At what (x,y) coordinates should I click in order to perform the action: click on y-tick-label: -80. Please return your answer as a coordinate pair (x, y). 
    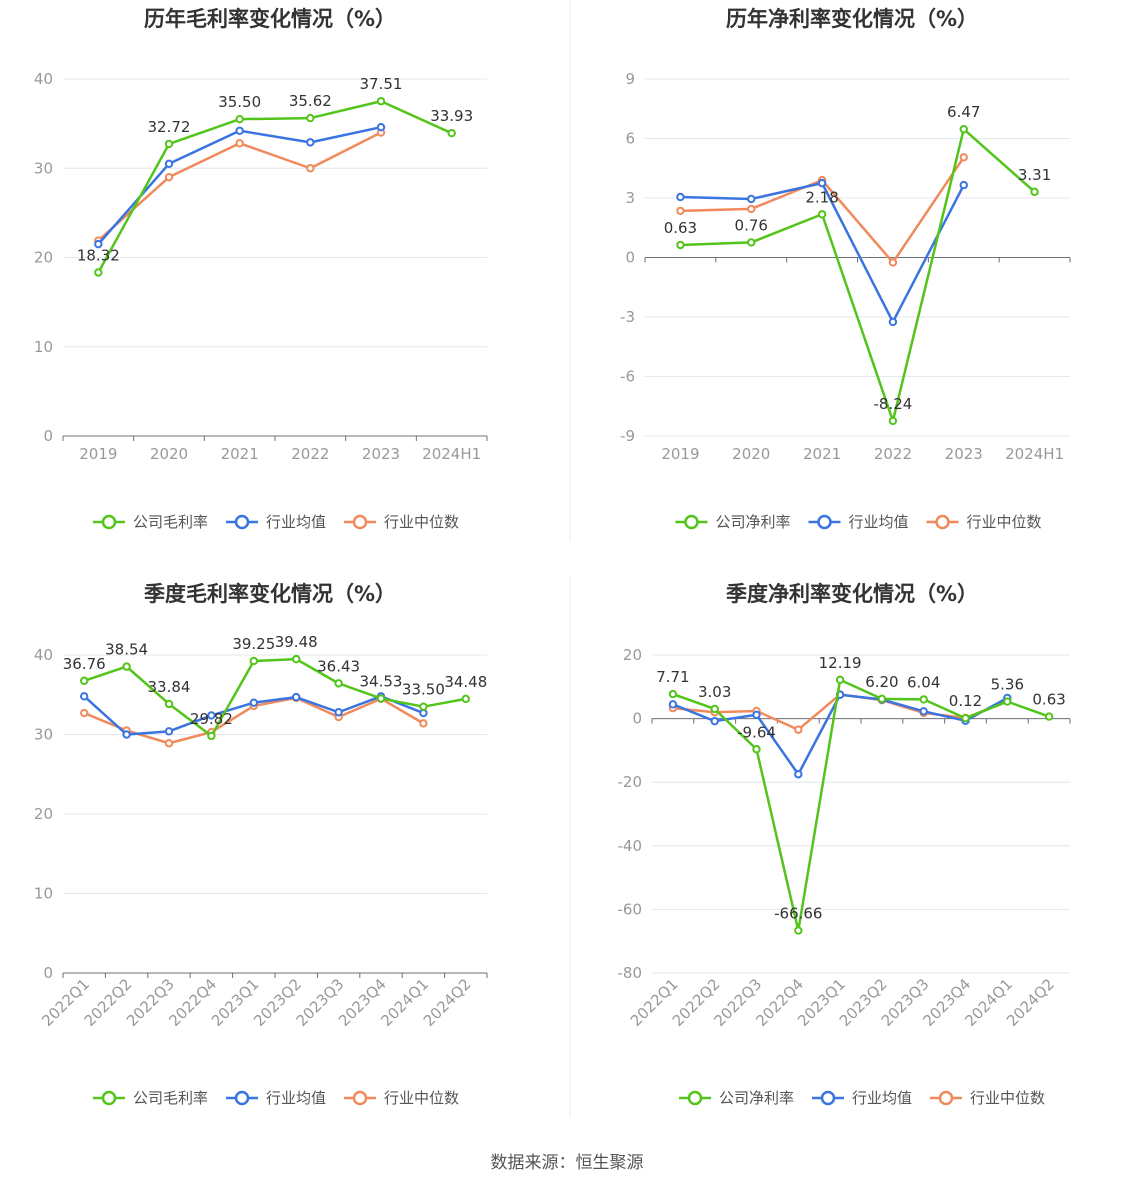
    Looking at the image, I should click on (630, 973).